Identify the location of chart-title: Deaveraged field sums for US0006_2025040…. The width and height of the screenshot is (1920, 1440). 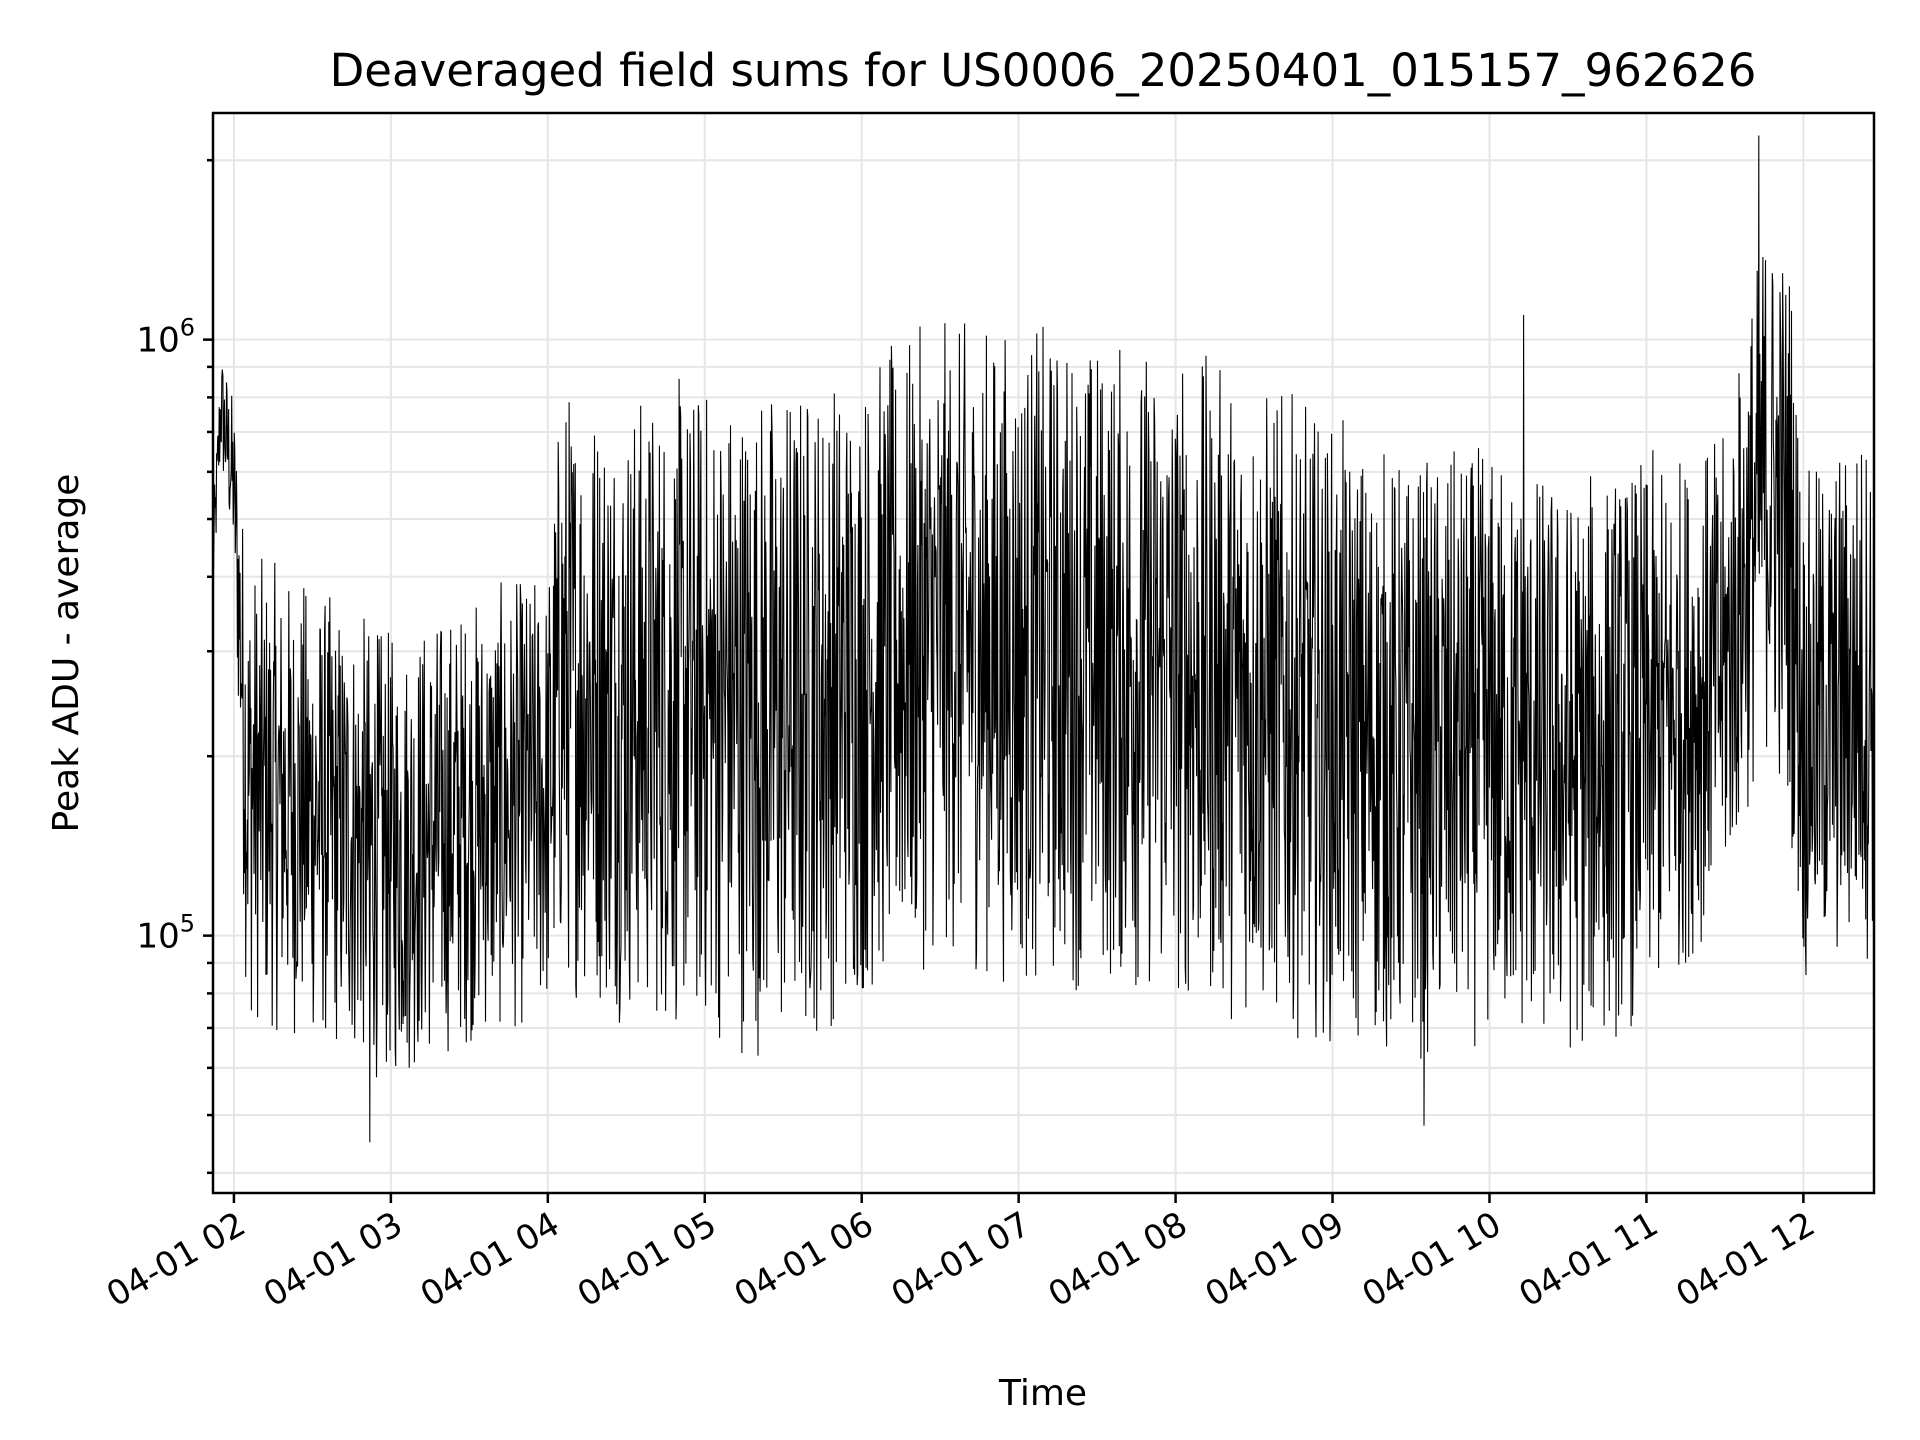
(1043, 70).